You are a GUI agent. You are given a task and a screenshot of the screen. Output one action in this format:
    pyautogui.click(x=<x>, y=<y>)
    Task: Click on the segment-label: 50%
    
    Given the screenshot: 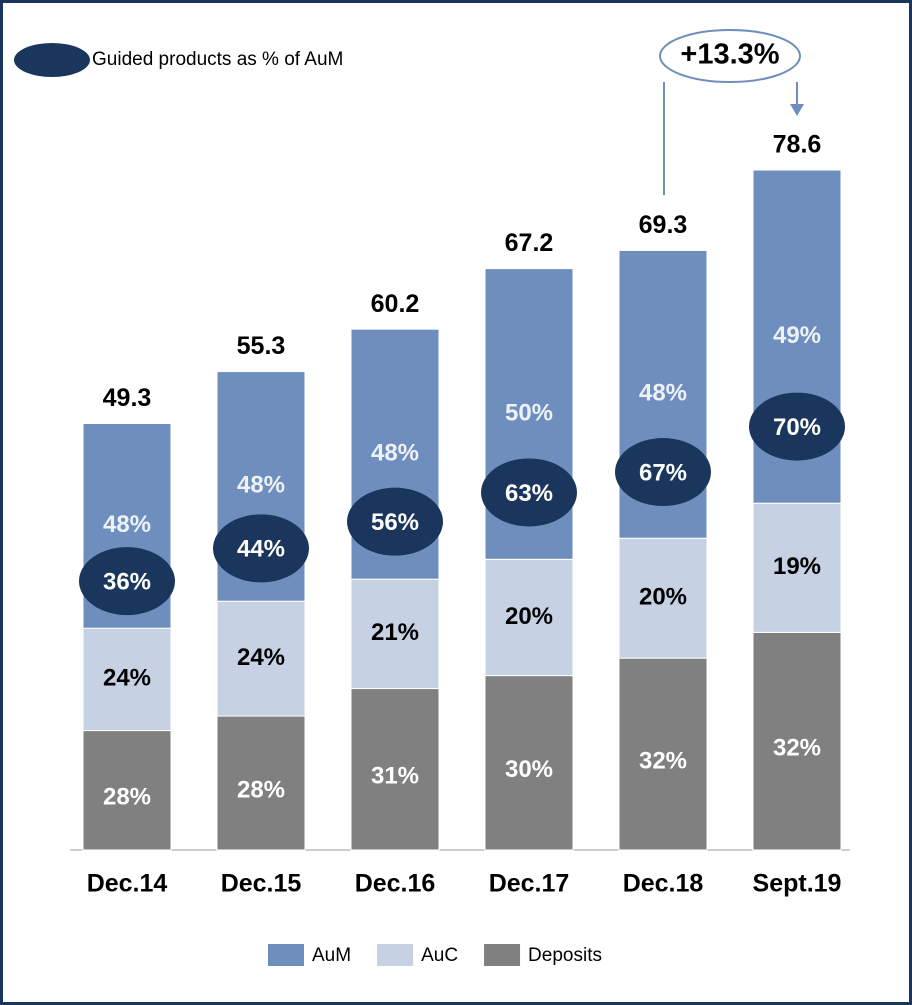 What is the action you would take?
    pyautogui.click(x=529, y=412)
    